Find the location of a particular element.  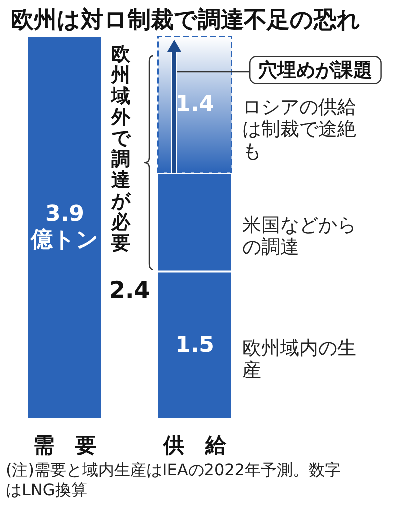

x-tick-label: 供 給 is located at coordinates (195, 446).